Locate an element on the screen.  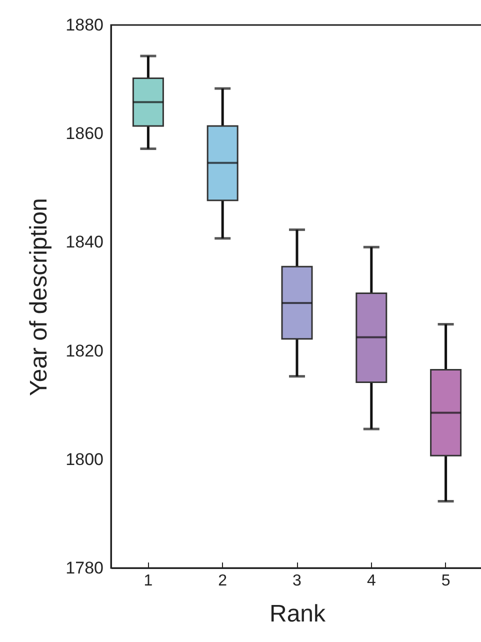
y-tick-label: 1880 is located at coordinates (85, 25).